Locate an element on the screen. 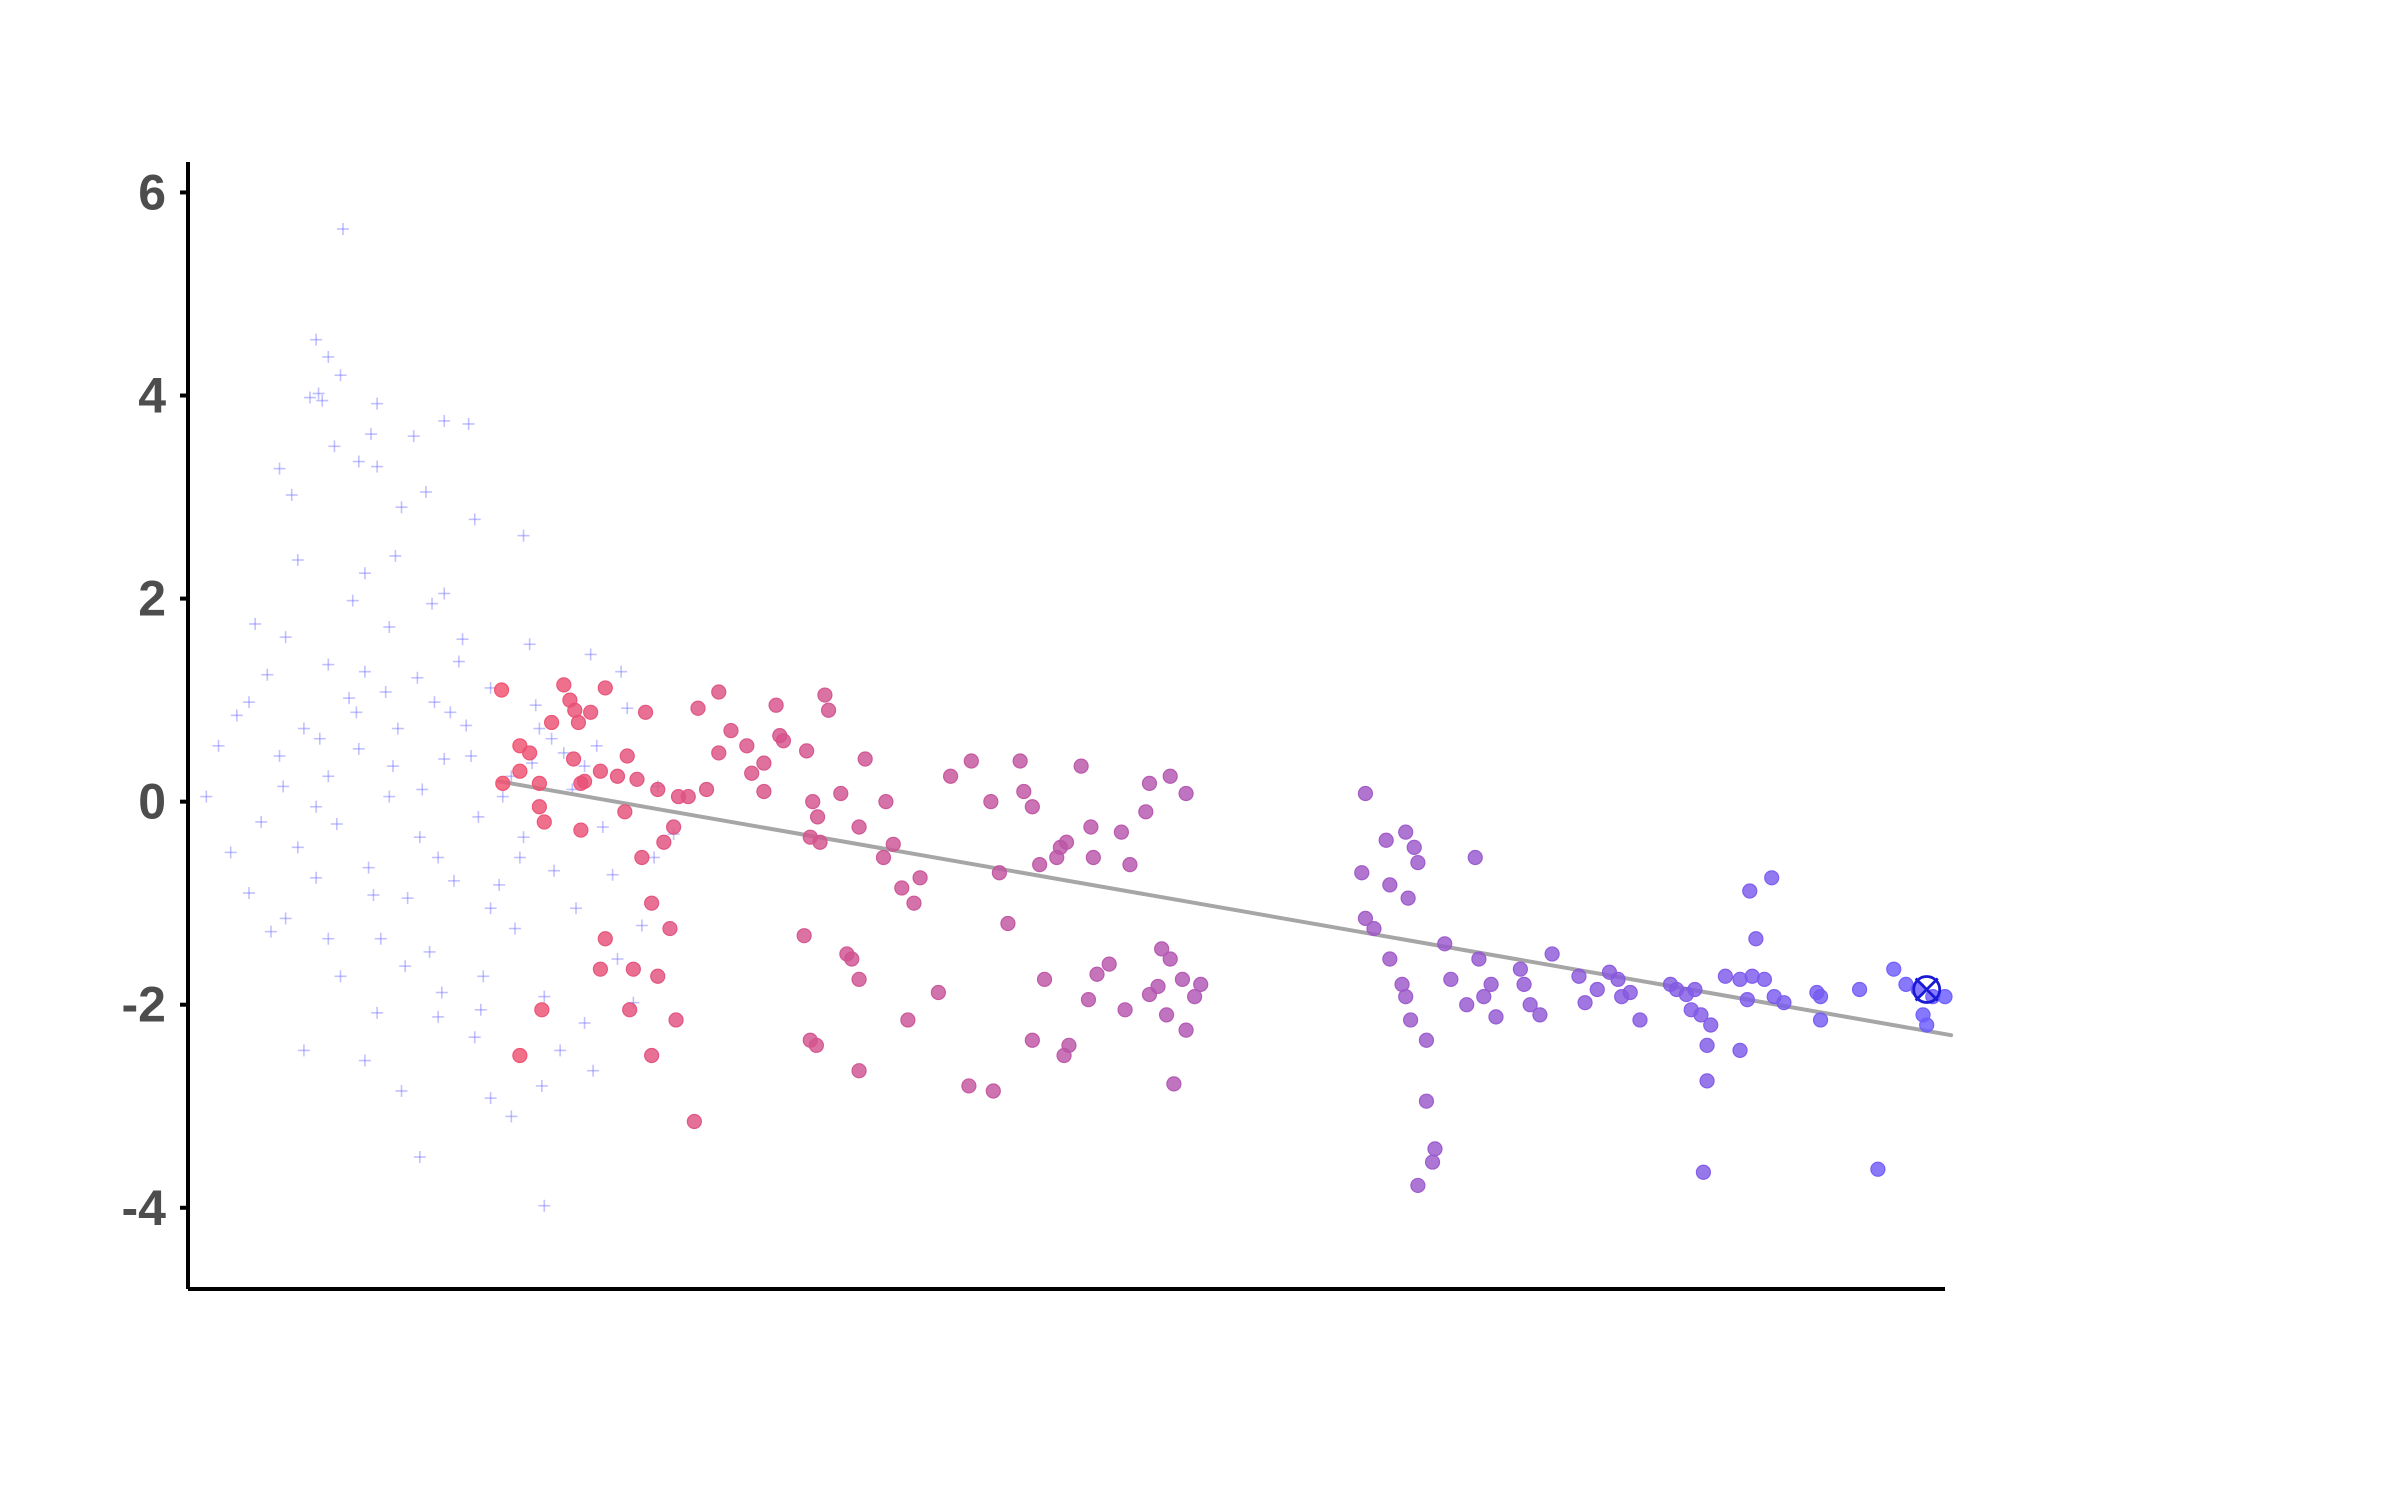 The width and height of the screenshot is (2400, 1500). highlight-target-marker is located at coordinates (1927, 989).